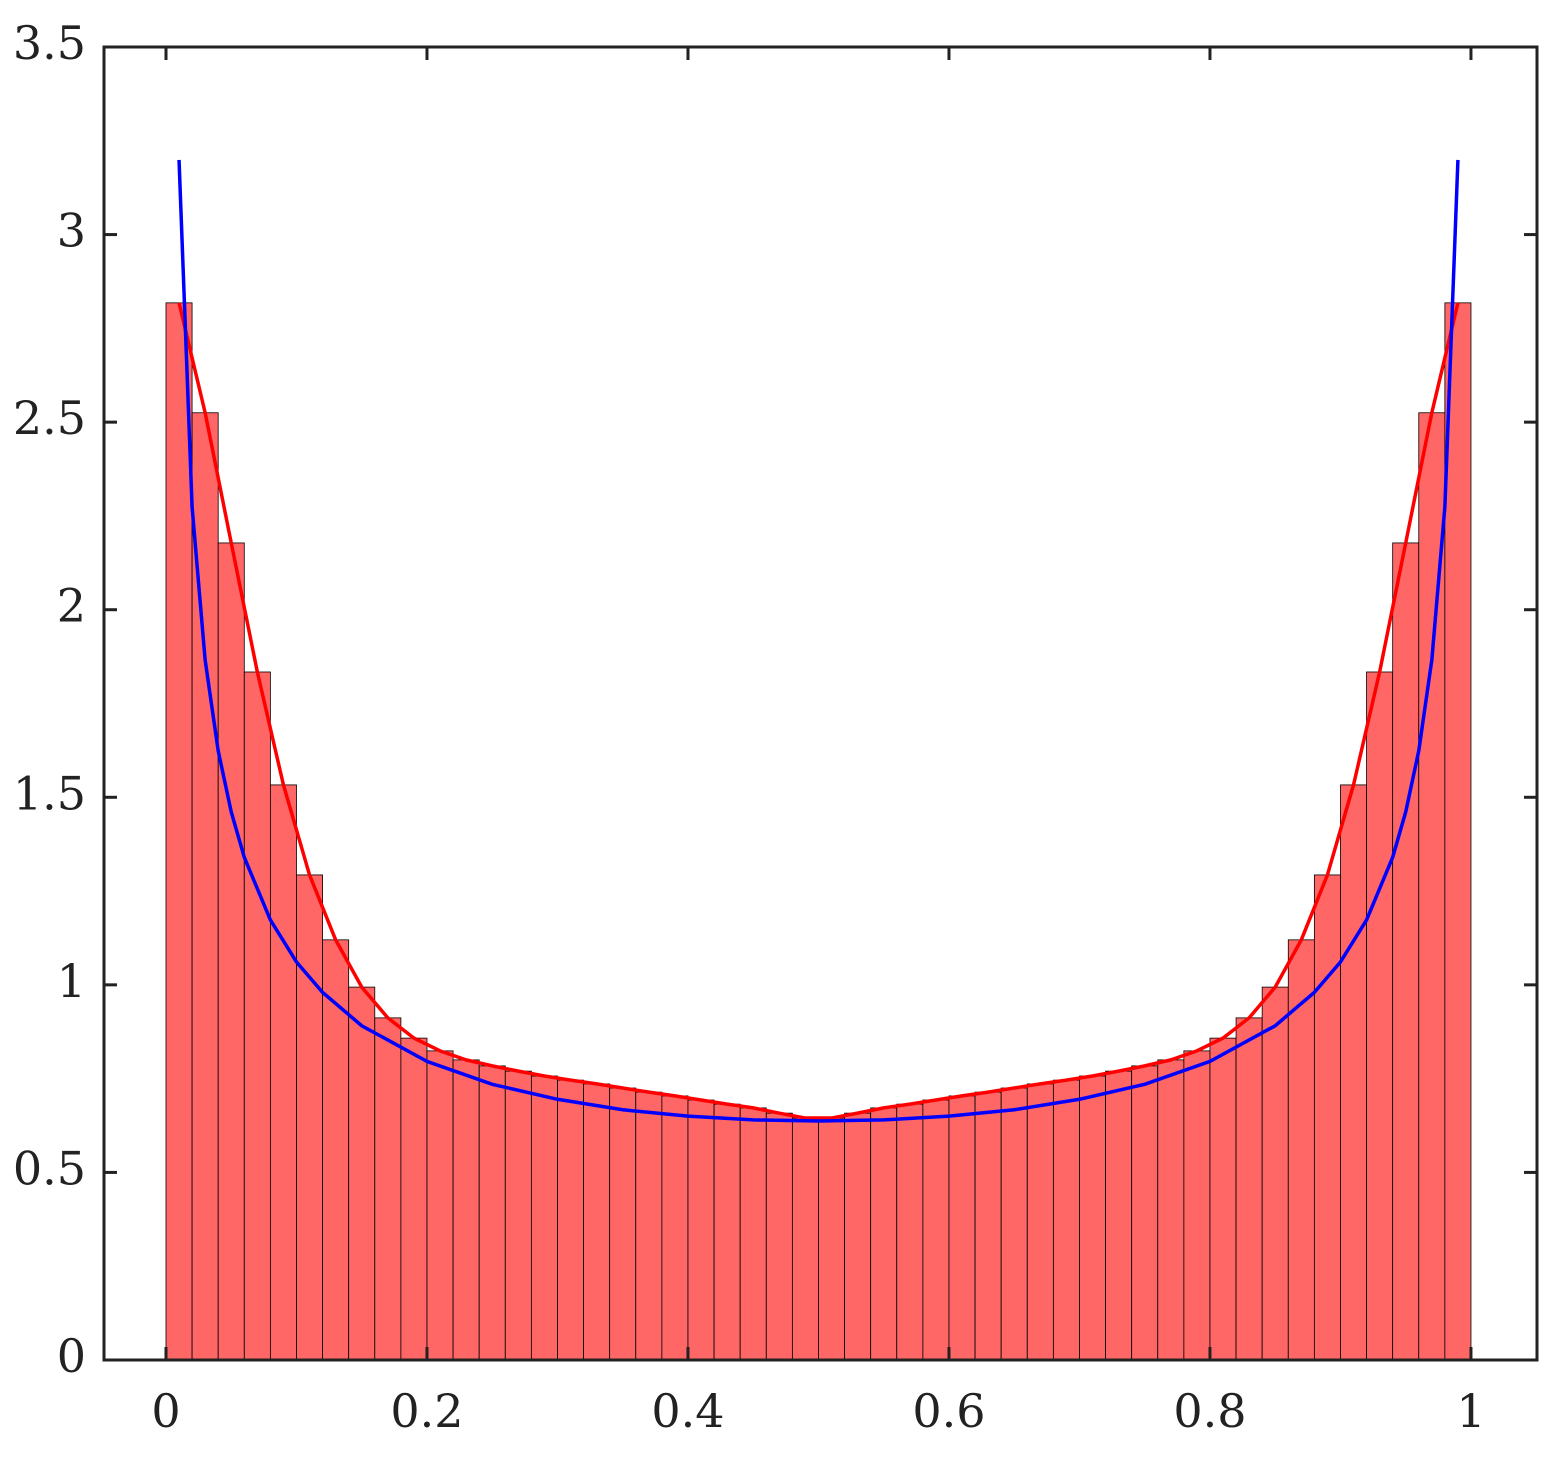 This screenshot has height=1458, width=1557. I want to click on y-tick-label: 2, so click(71, 606).